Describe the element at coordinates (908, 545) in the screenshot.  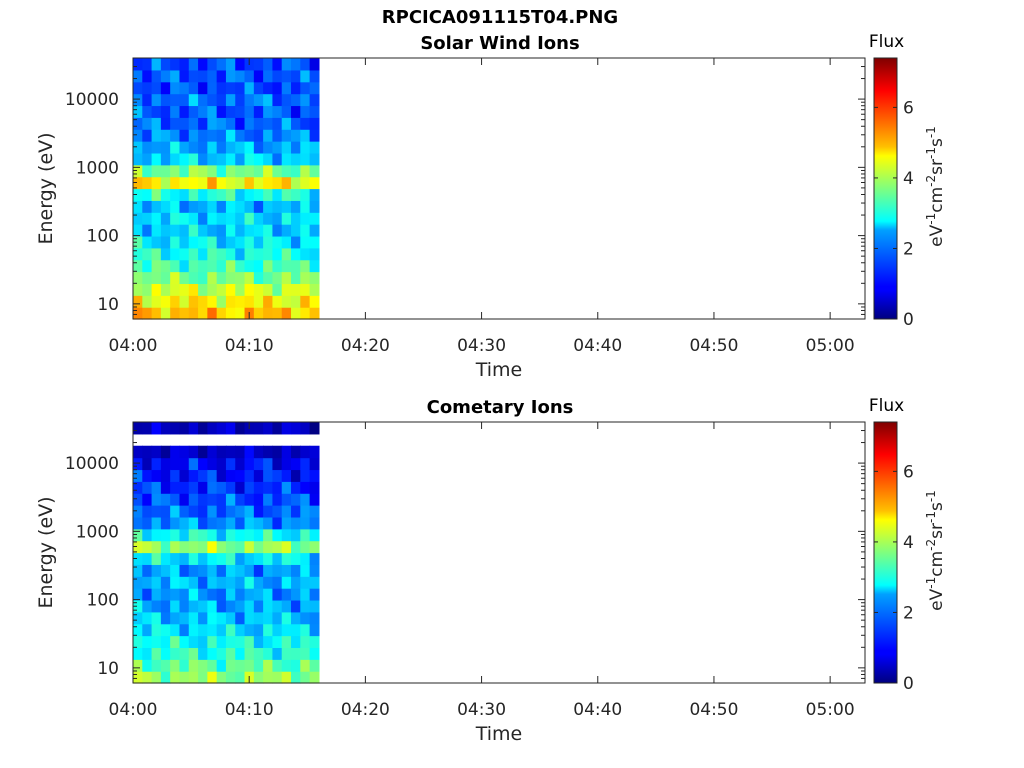
I see `colorbar: 0 2 4 6 Flux eV-1cm-2sr-1s-1` at that location.